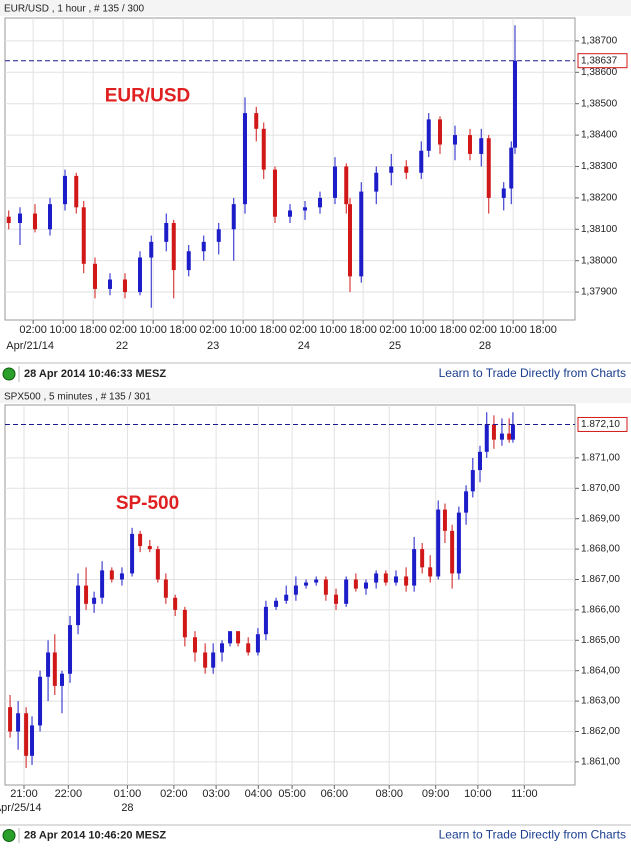 This screenshot has height=850, width=631. What do you see at coordinates (599, 166) in the screenshot?
I see `y-tick-label: 1,38300` at bounding box center [599, 166].